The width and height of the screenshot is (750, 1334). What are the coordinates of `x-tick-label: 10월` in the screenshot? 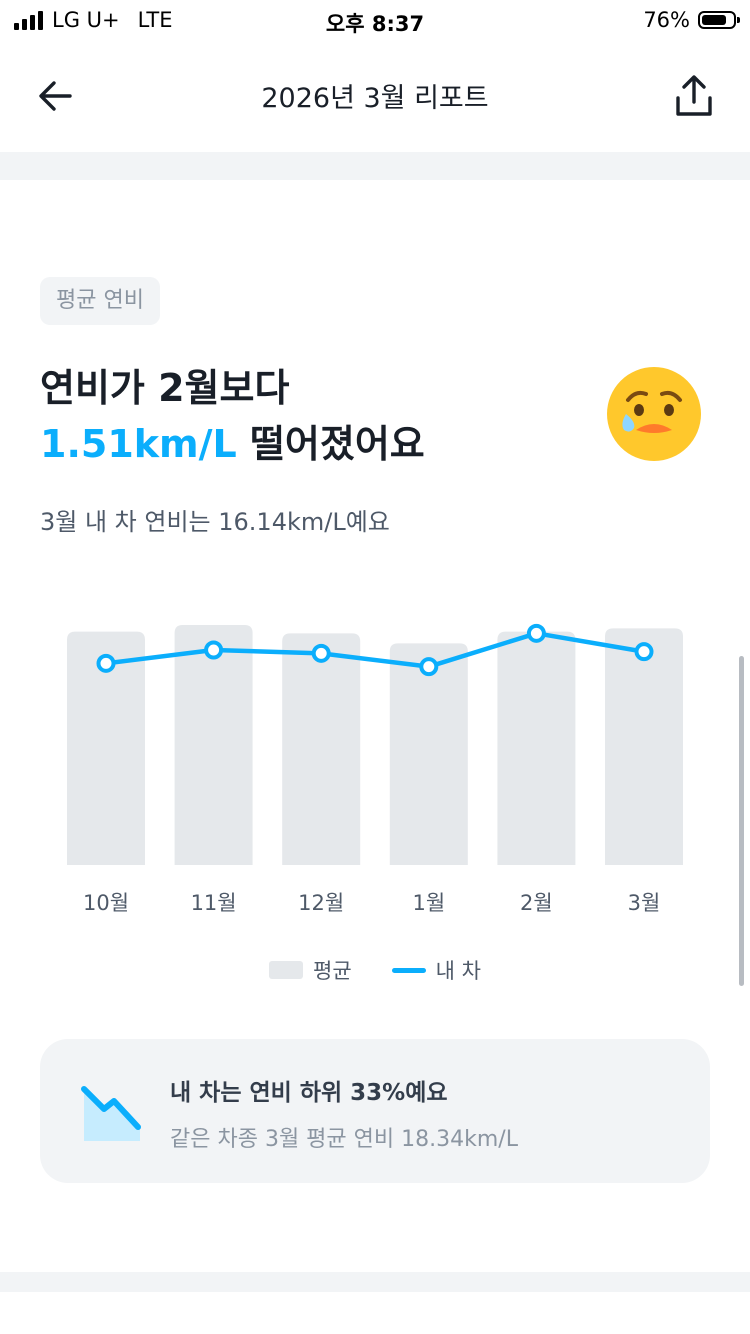 It's located at (106, 903).